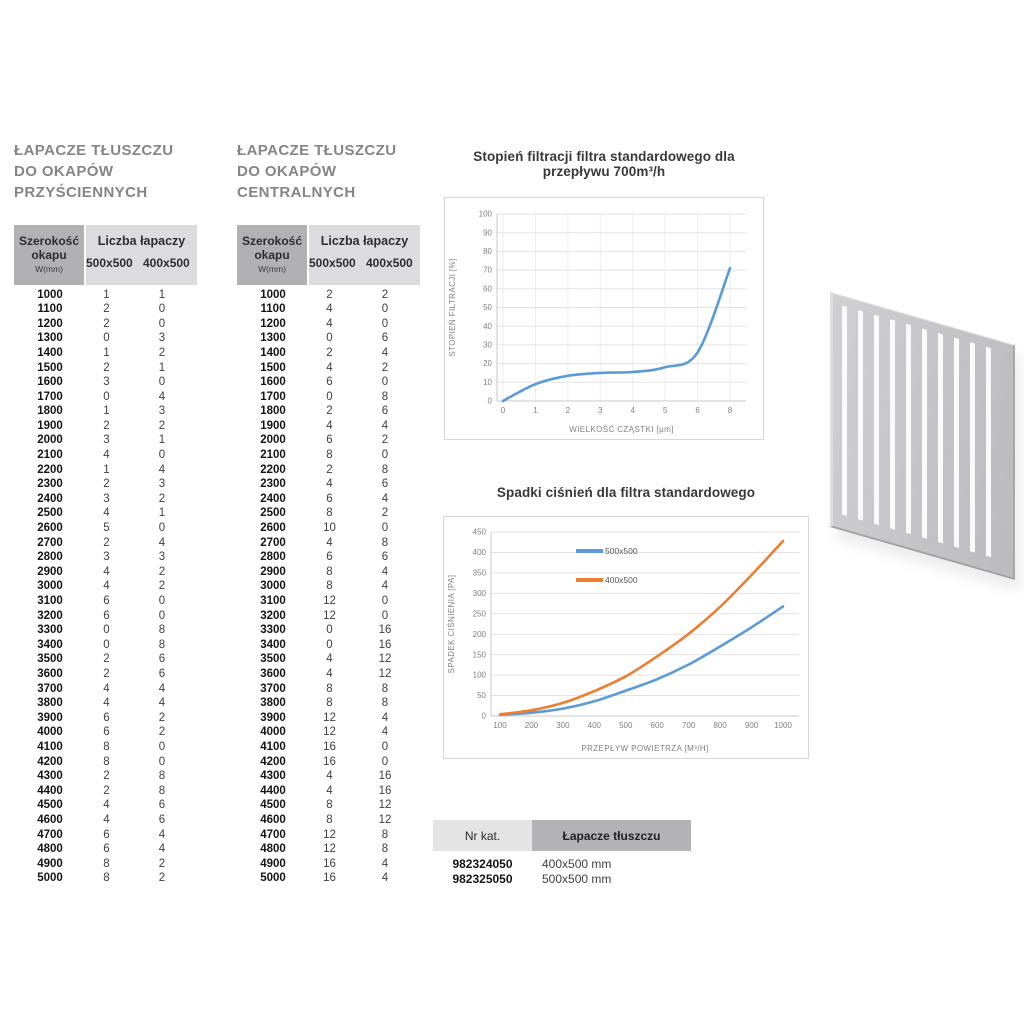 This screenshot has height=1024, width=1024. Describe the element at coordinates (328, 426) in the screenshot. I see `table-row: 1900 4 4` at that location.